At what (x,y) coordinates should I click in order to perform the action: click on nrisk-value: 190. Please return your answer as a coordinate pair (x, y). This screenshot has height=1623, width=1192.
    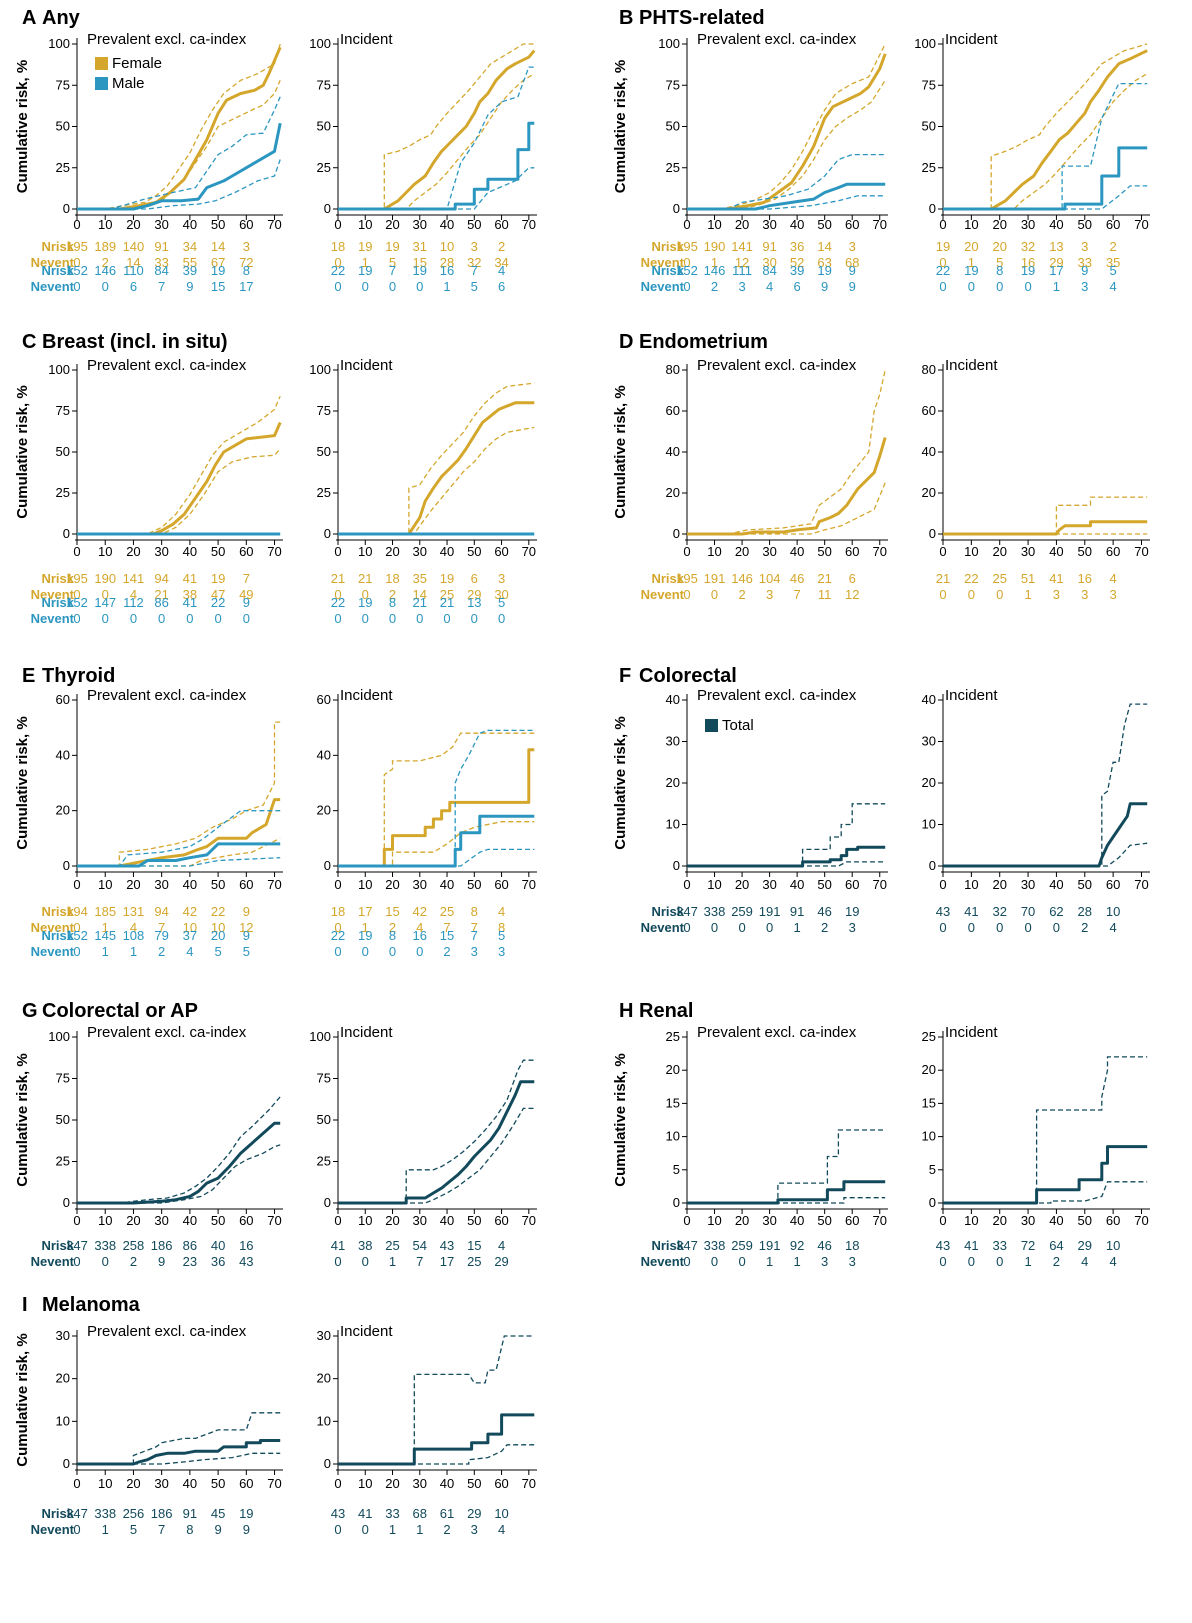
    Looking at the image, I should click on (715, 246).